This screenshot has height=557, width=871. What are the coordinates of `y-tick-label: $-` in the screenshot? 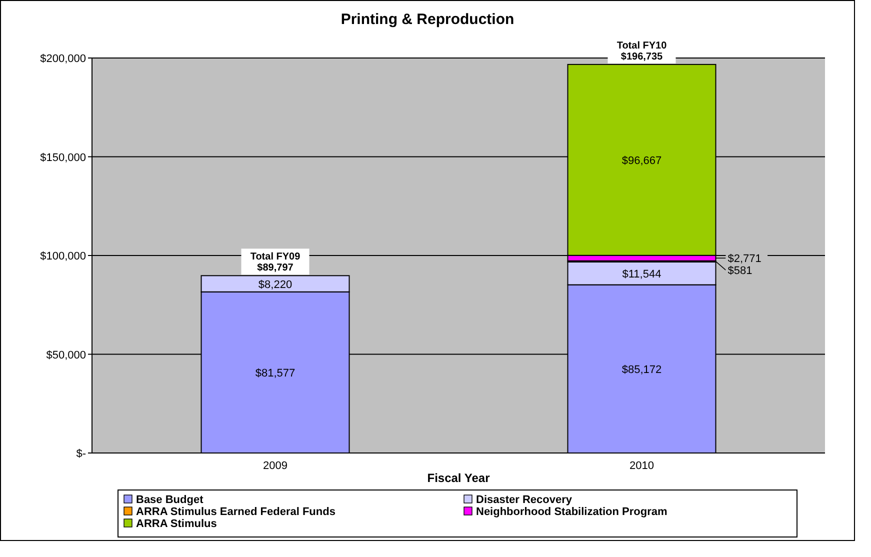 It's located at (81, 454).